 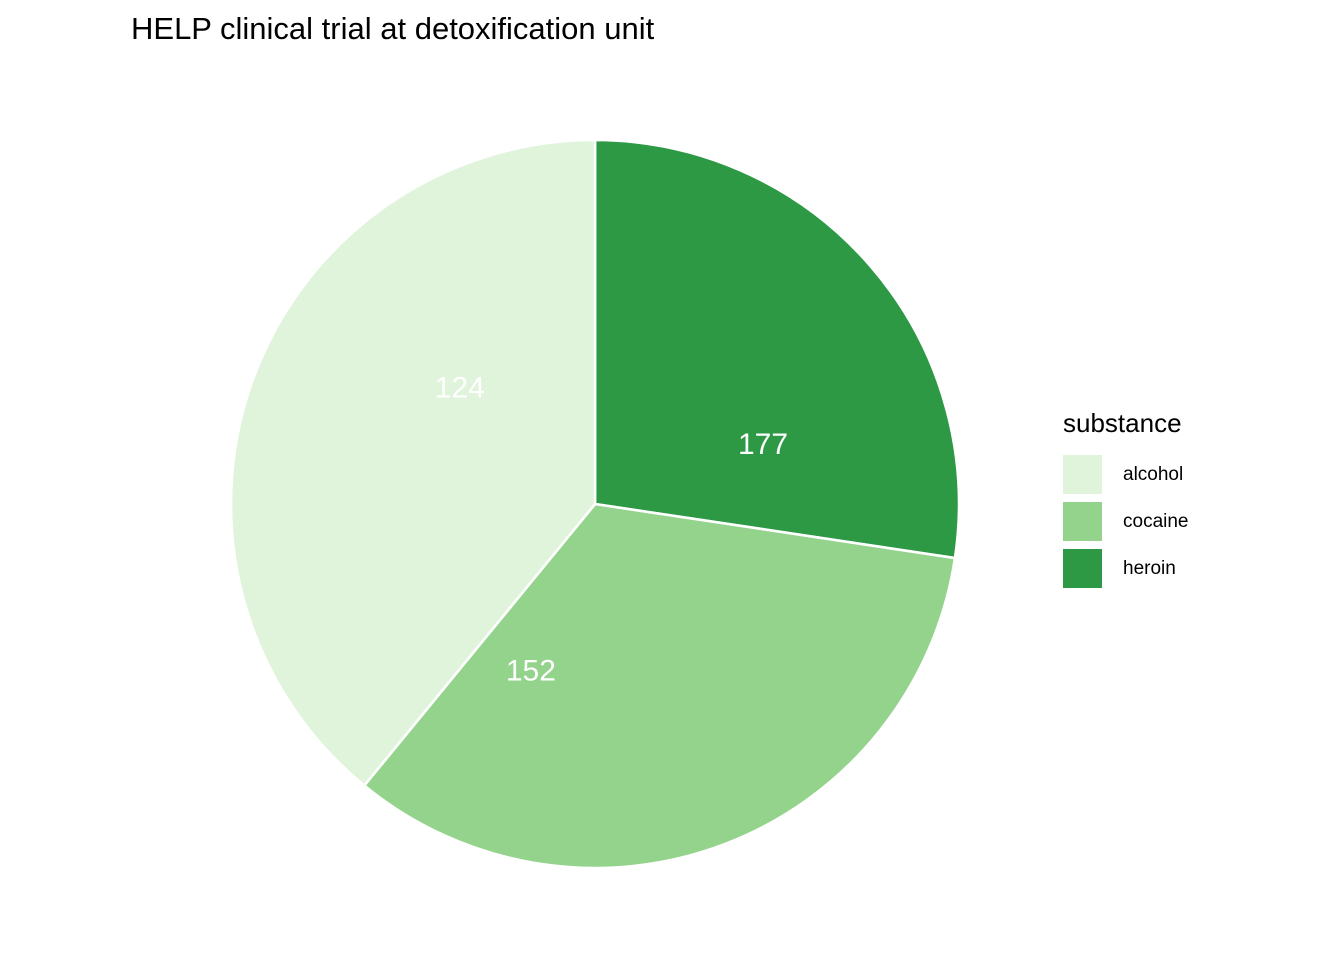 I want to click on legend-item-alcohol: alcohol, so click(x=1126, y=474).